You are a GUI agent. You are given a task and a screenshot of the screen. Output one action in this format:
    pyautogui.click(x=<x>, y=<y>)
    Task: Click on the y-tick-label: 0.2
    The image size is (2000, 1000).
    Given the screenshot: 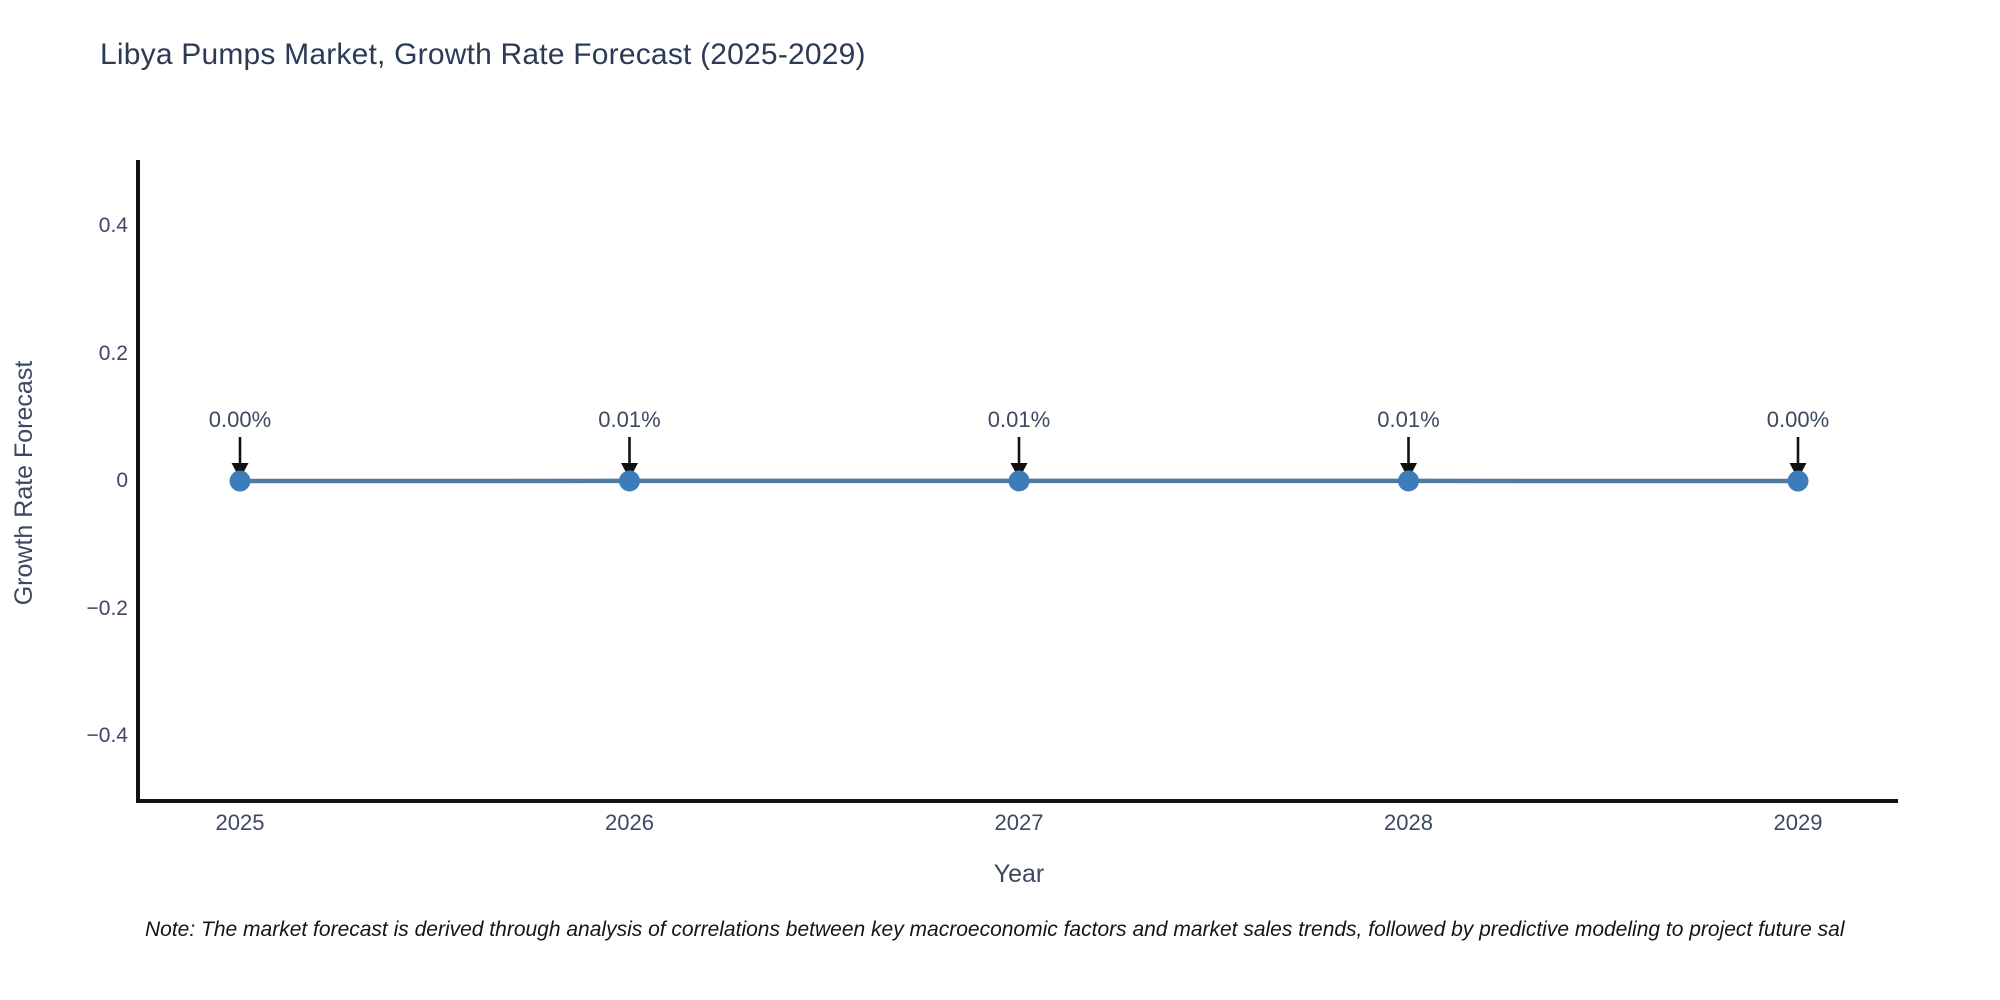 What is the action you would take?
    pyautogui.click(x=113, y=353)
    